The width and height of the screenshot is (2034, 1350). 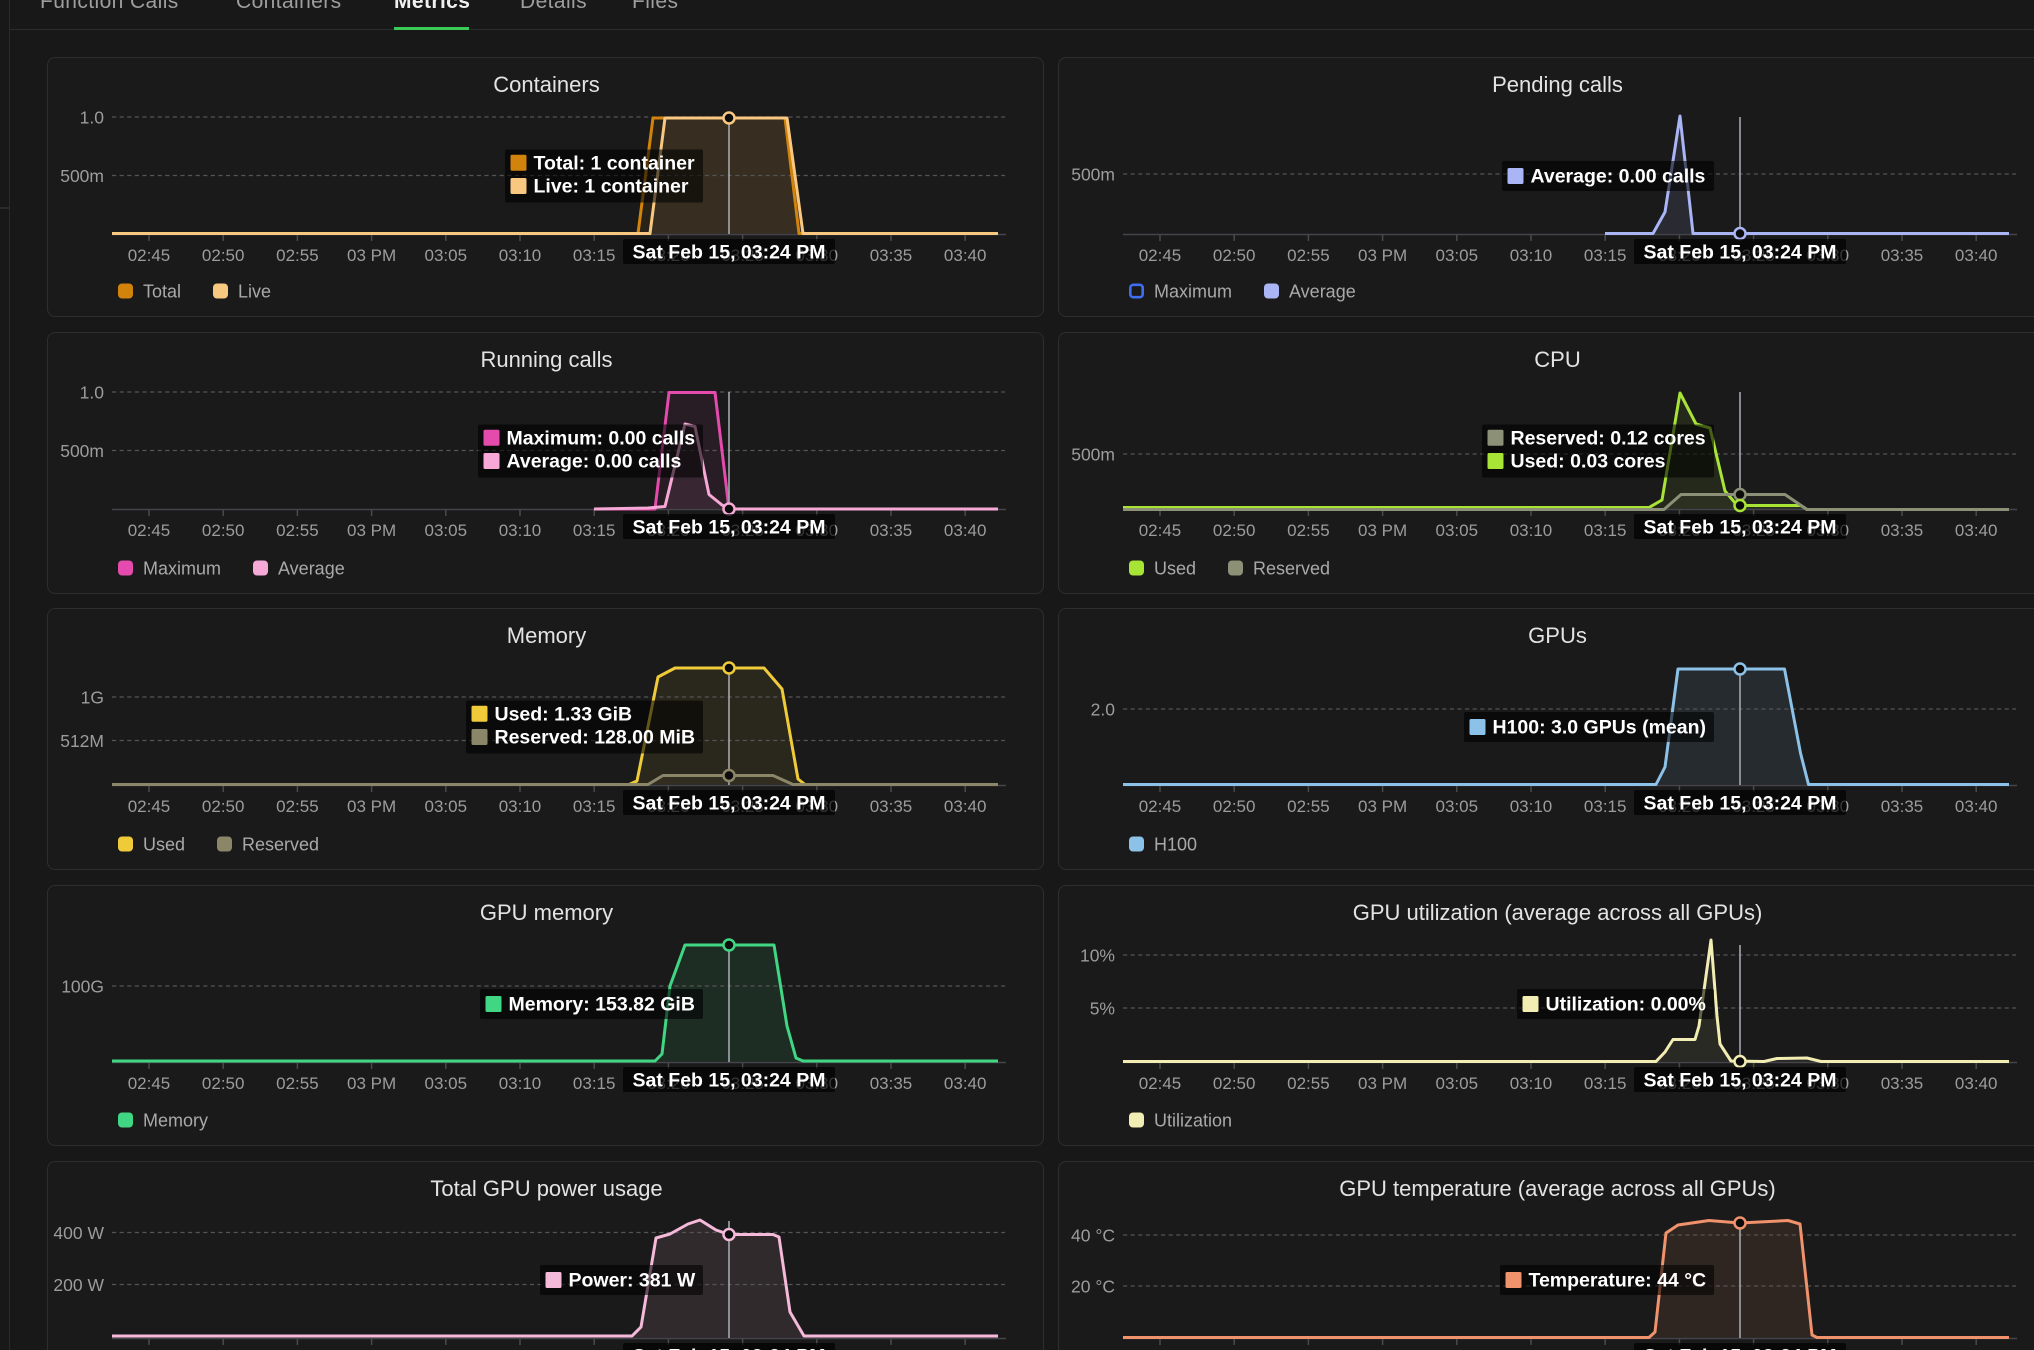 I want to click on svg-text: Containers, so click(x=546, y=84).